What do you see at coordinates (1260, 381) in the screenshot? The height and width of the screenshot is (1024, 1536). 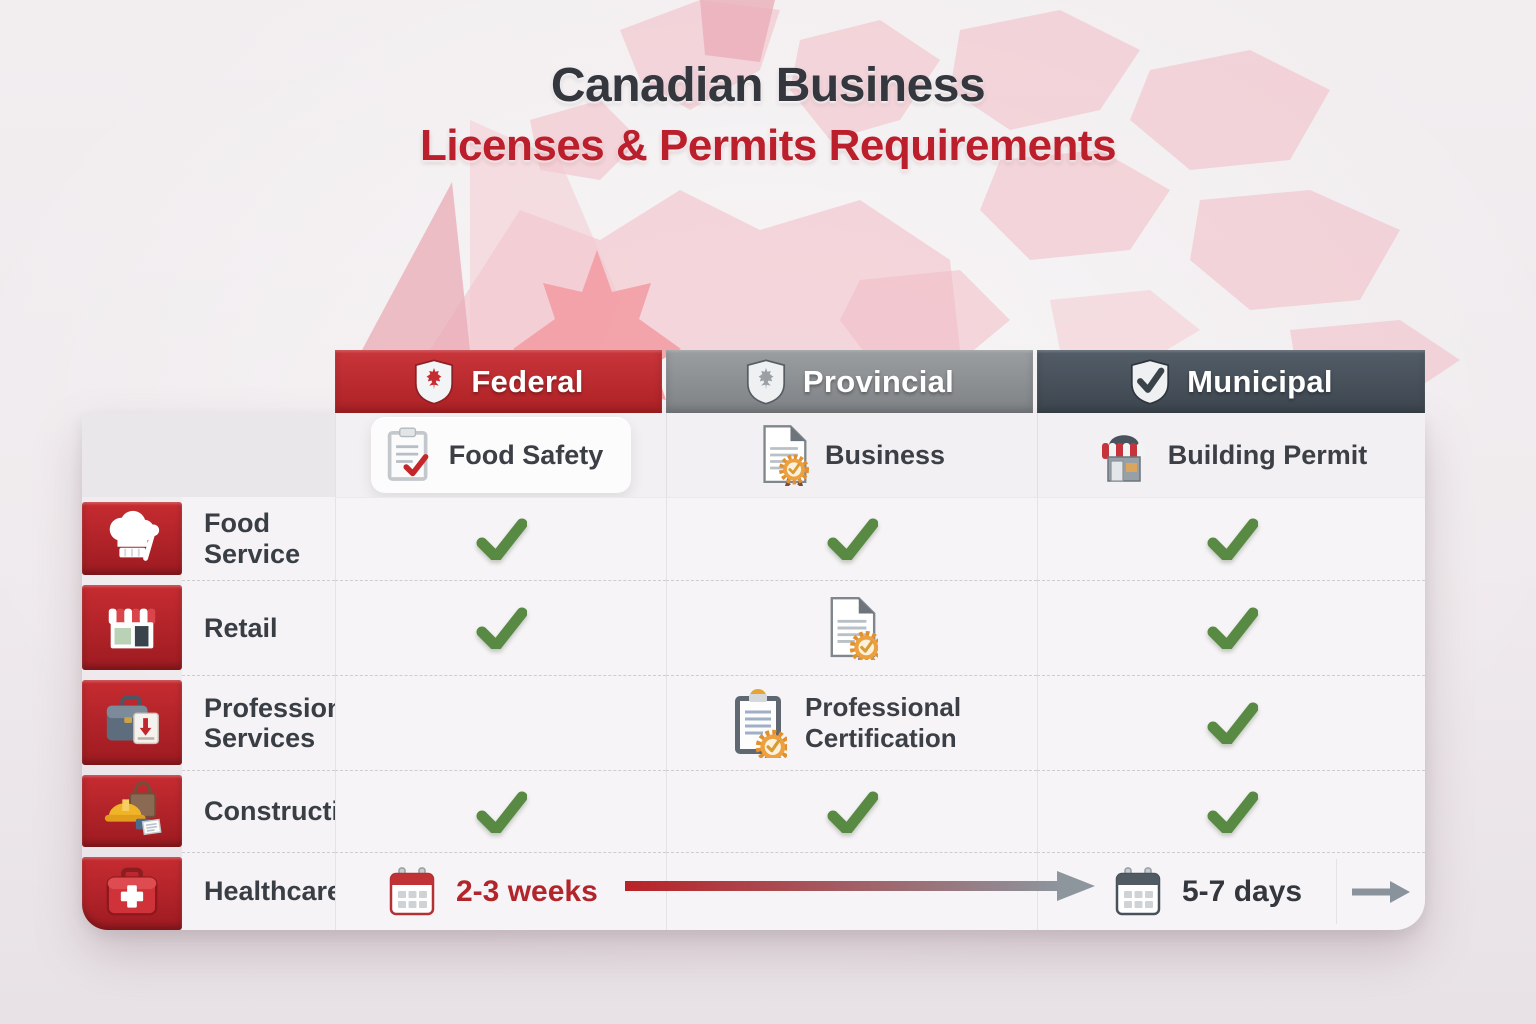 I see `column-header-label: Municipal` at bounding box center [1260, 381].